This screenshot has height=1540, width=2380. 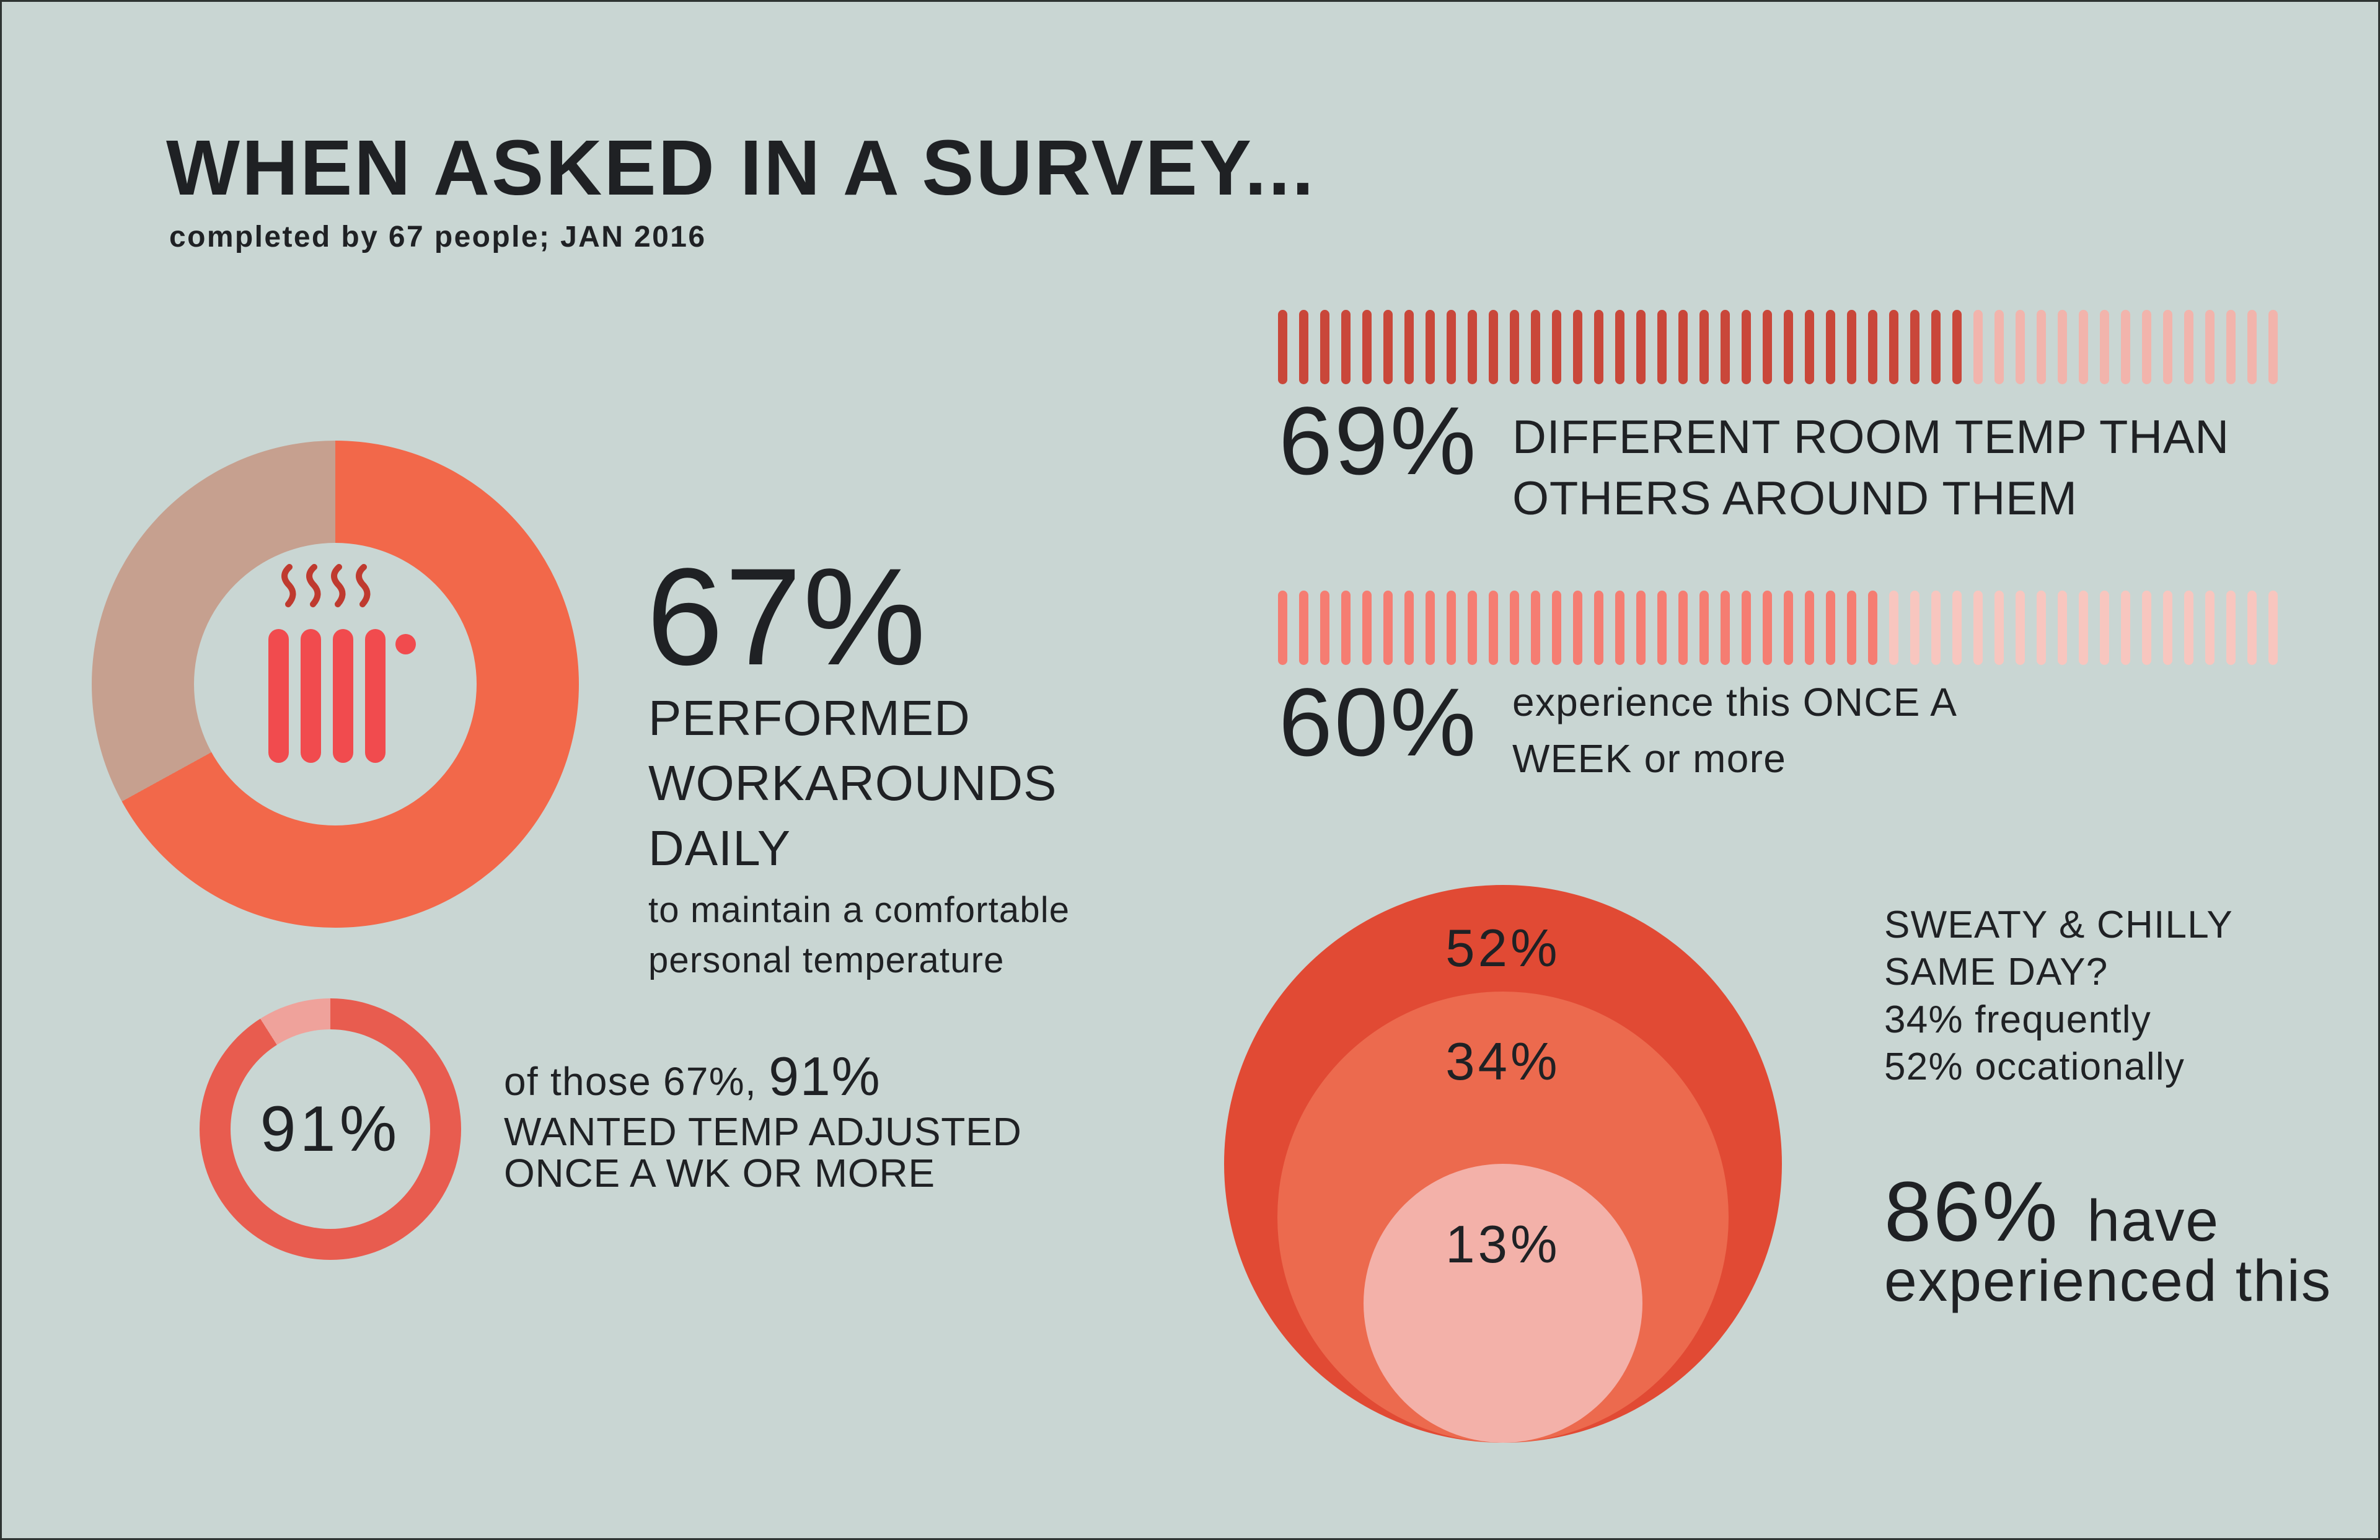 I want to click on donut-91-hole: 91%, so click(x=330, y=1129).